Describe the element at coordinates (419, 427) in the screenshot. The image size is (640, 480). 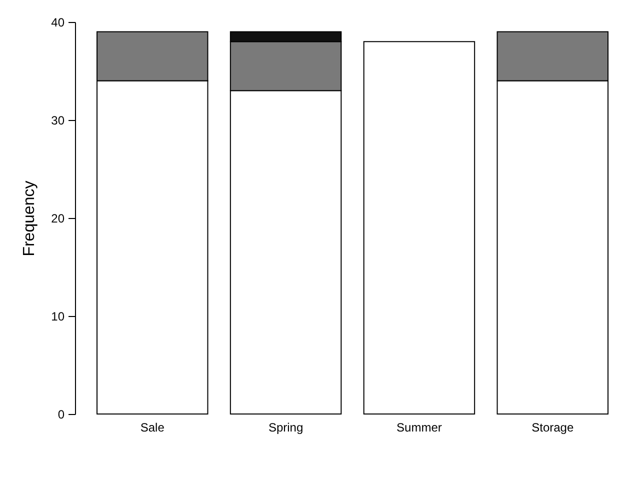
I see `x-tick-label: Summer` at that location.